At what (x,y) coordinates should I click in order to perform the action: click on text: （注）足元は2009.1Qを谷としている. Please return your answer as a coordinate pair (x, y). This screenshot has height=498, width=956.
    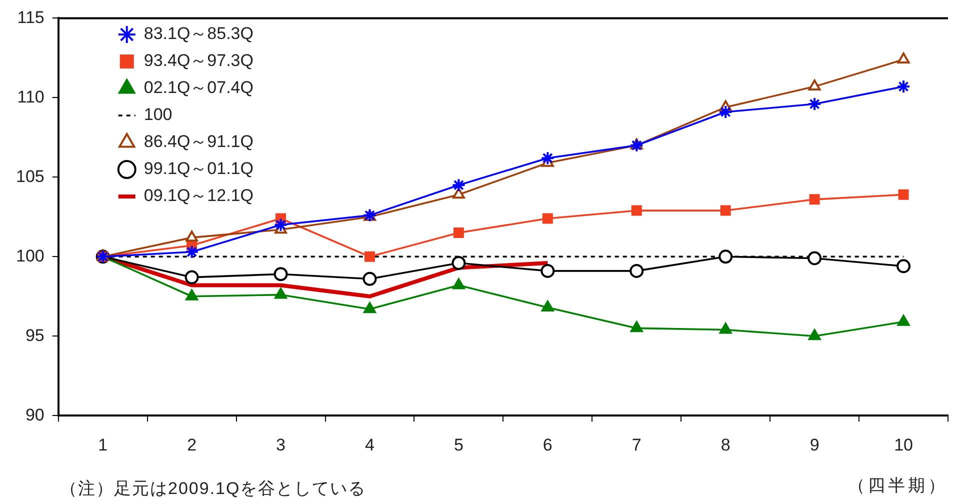
    Looking at the image, I should click on (213, 488).